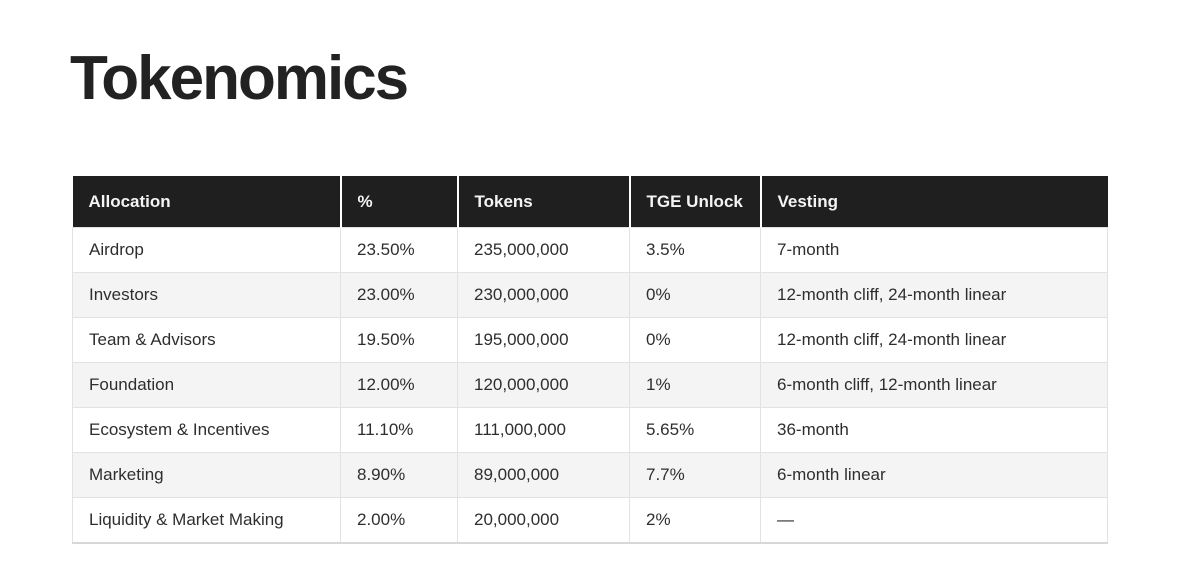 This screenshot has width=1179, height=585. What do you see at coordinates (399, 250) in the screenshot?
I see `cell-percent: 23.50%` at bounding box center [399, 250].